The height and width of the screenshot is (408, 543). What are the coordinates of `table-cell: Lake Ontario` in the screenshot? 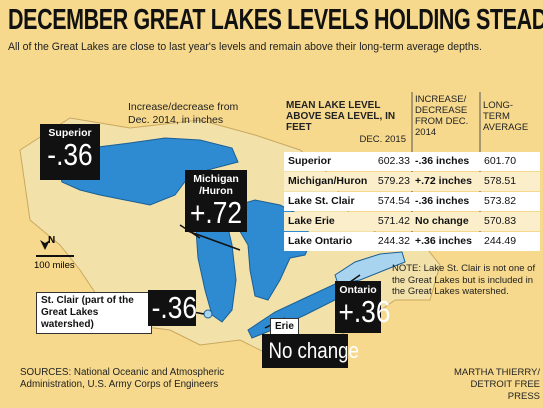 It's located at (320, 241).